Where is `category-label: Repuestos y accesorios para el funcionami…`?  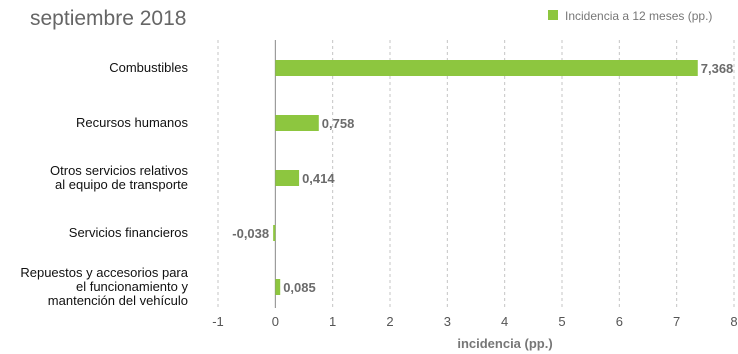 category-label: Repuestos y accesorios para el funcionami… is located at coordinates (104, 286).